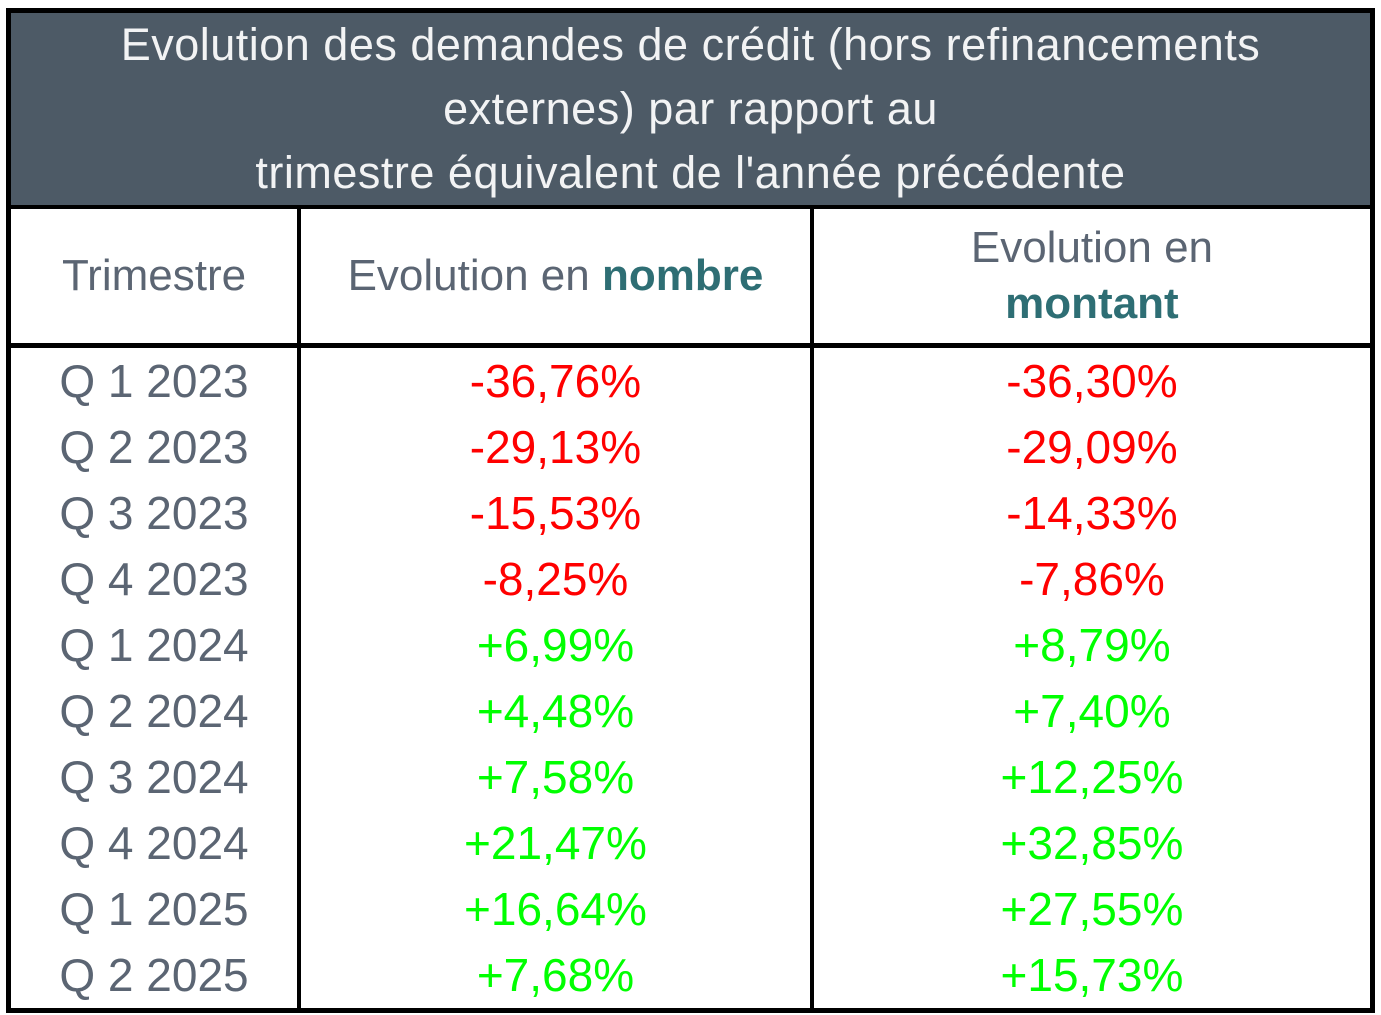 This screenshot has height=1015, width=1381. Describe the element at coordinates (554, 777) in the screenshot. I see `nombre-value: +7,58%` at that location.